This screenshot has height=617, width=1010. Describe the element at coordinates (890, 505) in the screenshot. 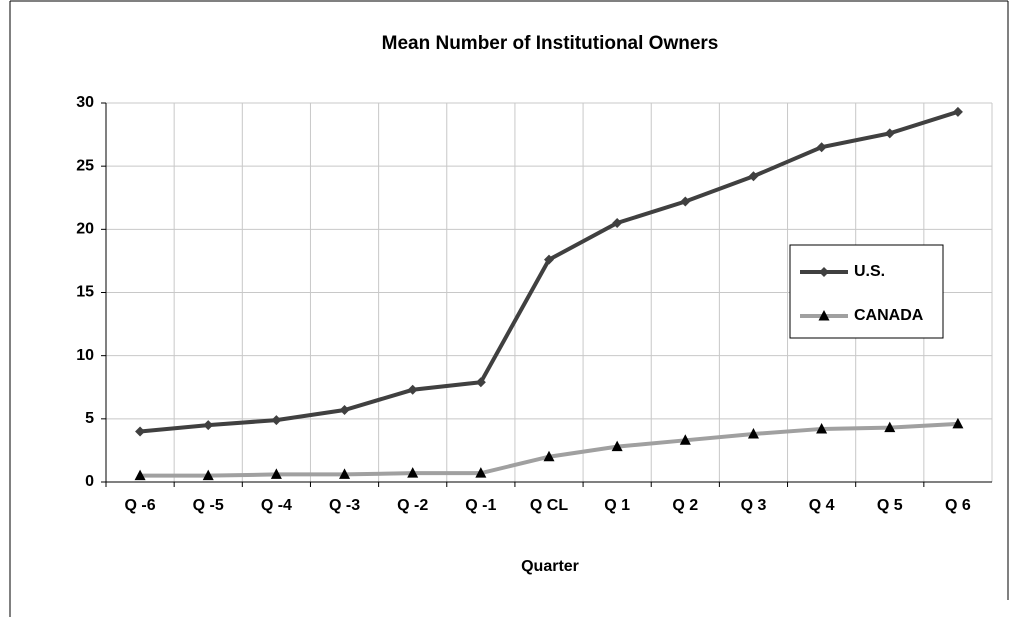

I see `x-tick-label: Q 5` at that location.